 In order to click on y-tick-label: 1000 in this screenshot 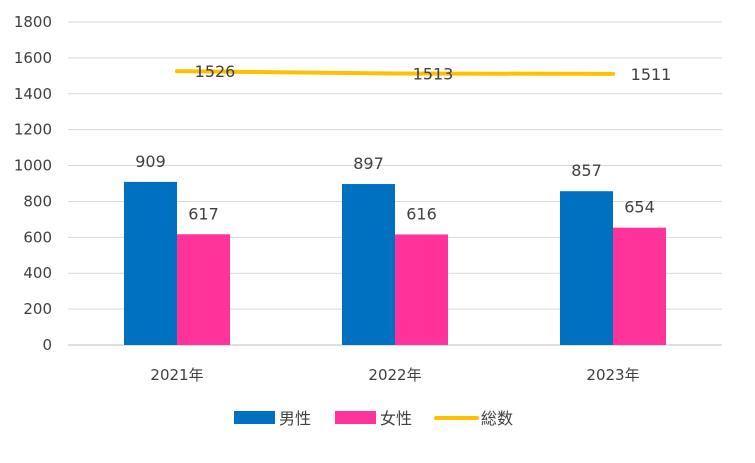, I will do `click(33, 166)`.